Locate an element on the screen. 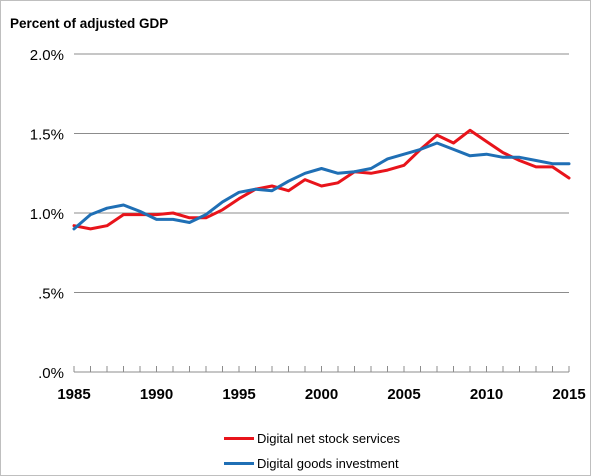 This screenshot has height=476, width=591. y-tick-label: 1.5% is located at coordinates (47, 135).